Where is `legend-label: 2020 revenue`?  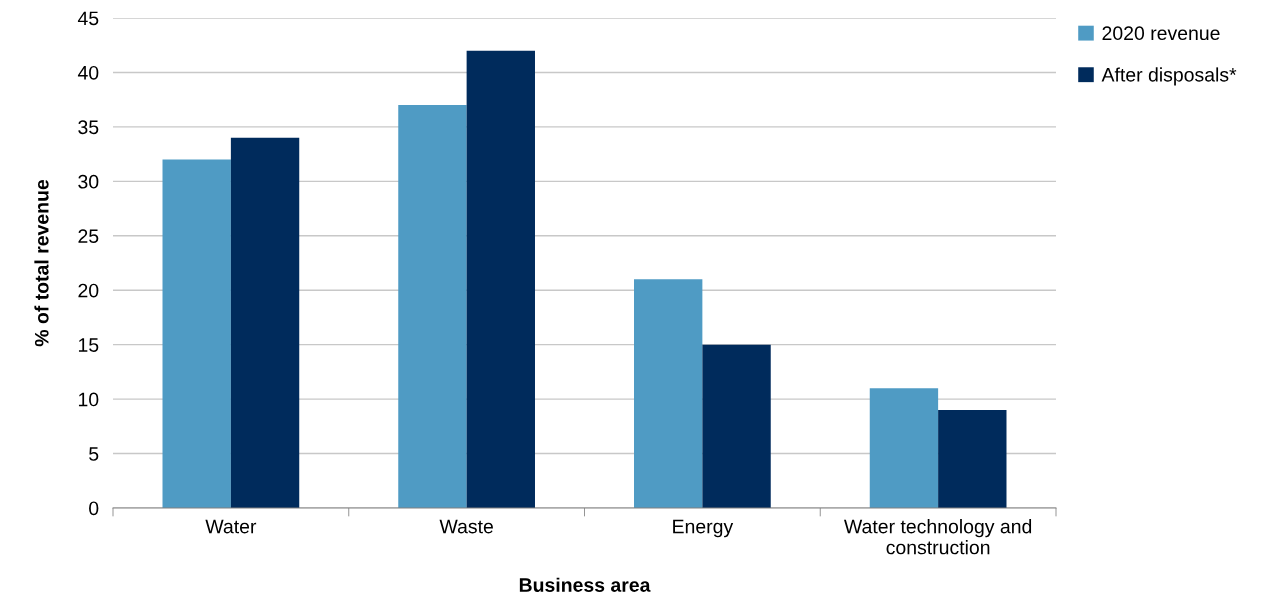 legend-label: 2020 revenue is located at coordinates (1161, 33).